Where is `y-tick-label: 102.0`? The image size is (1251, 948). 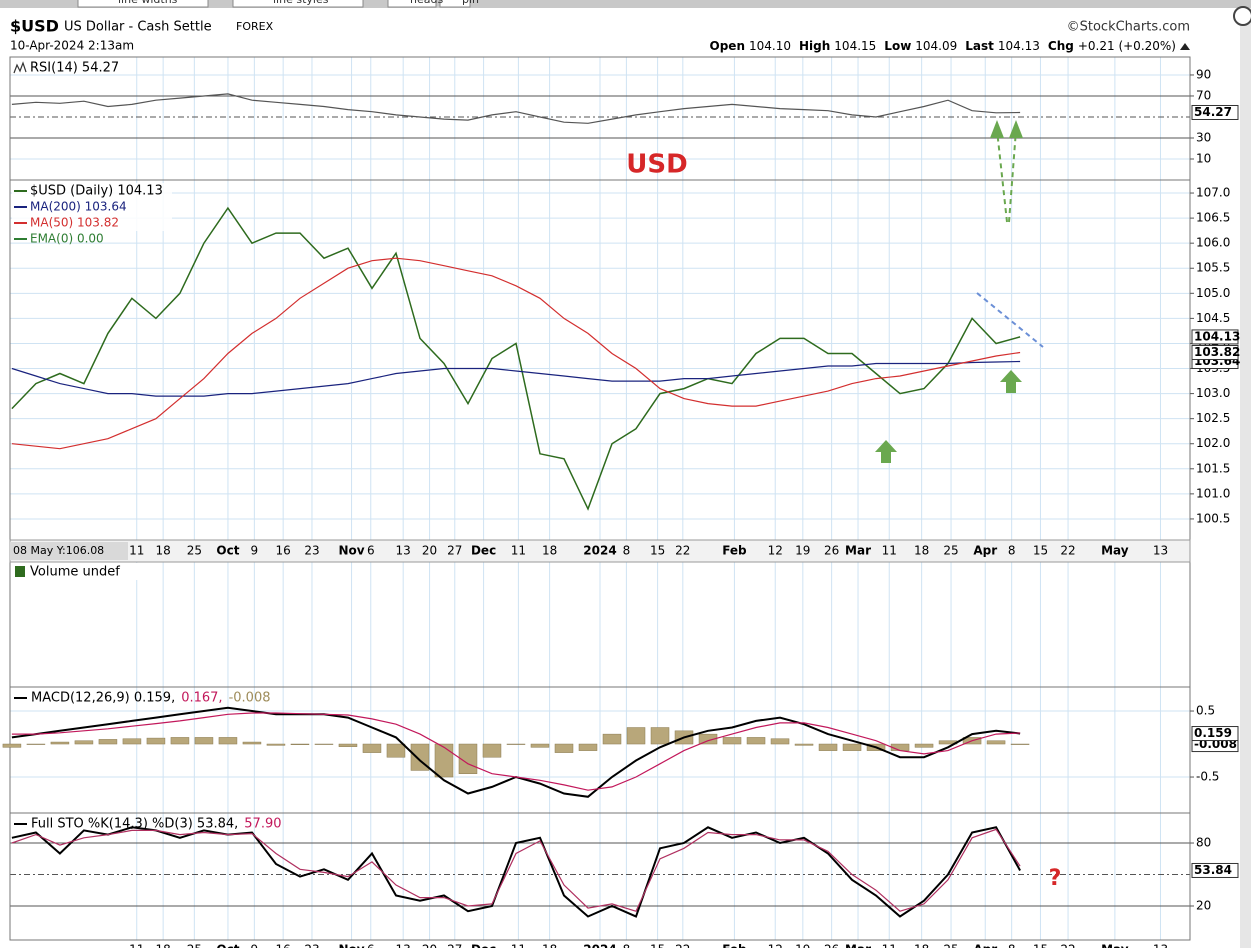
y-tick-label: 102.0 is located at coordinates (1213, 443).